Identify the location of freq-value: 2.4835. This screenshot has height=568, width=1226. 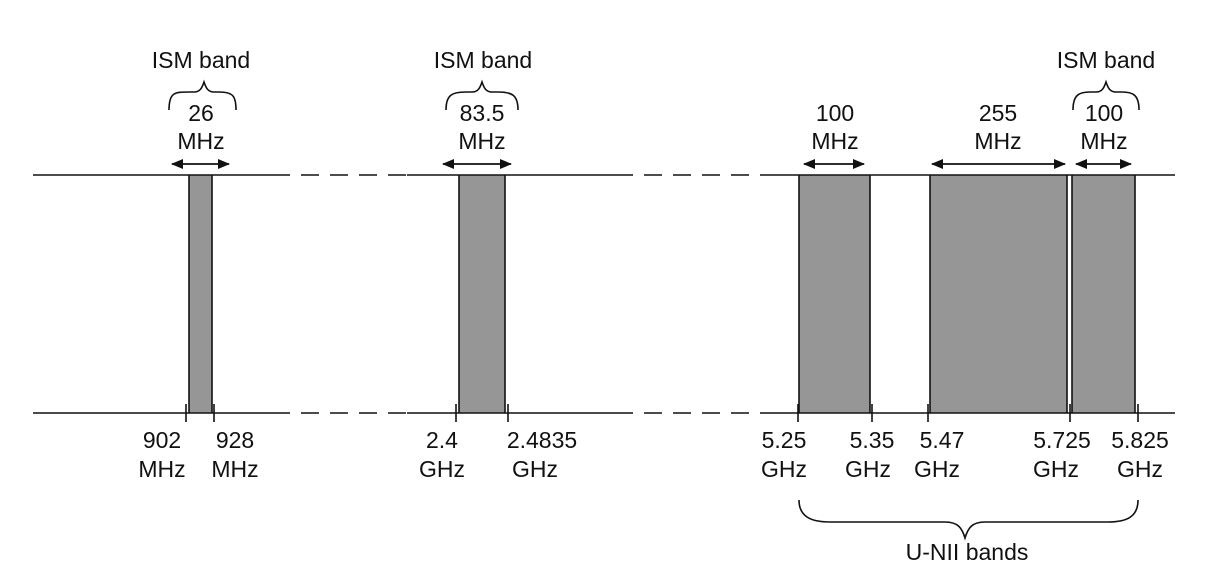
(542, 440).